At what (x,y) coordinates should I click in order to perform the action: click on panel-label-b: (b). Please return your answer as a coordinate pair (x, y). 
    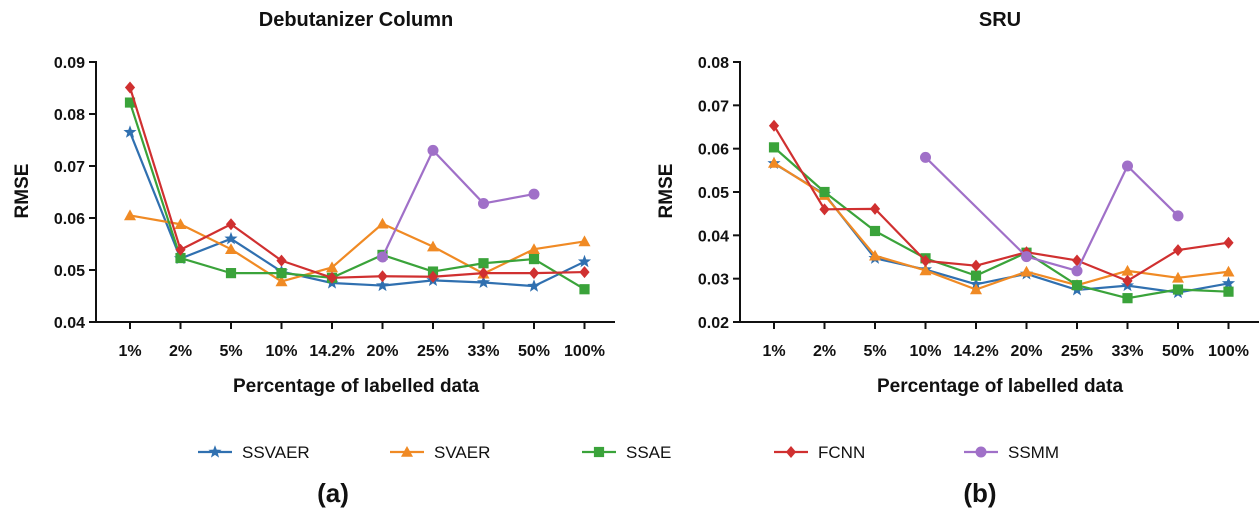
    Looking at the image, I should click on (979, 493).